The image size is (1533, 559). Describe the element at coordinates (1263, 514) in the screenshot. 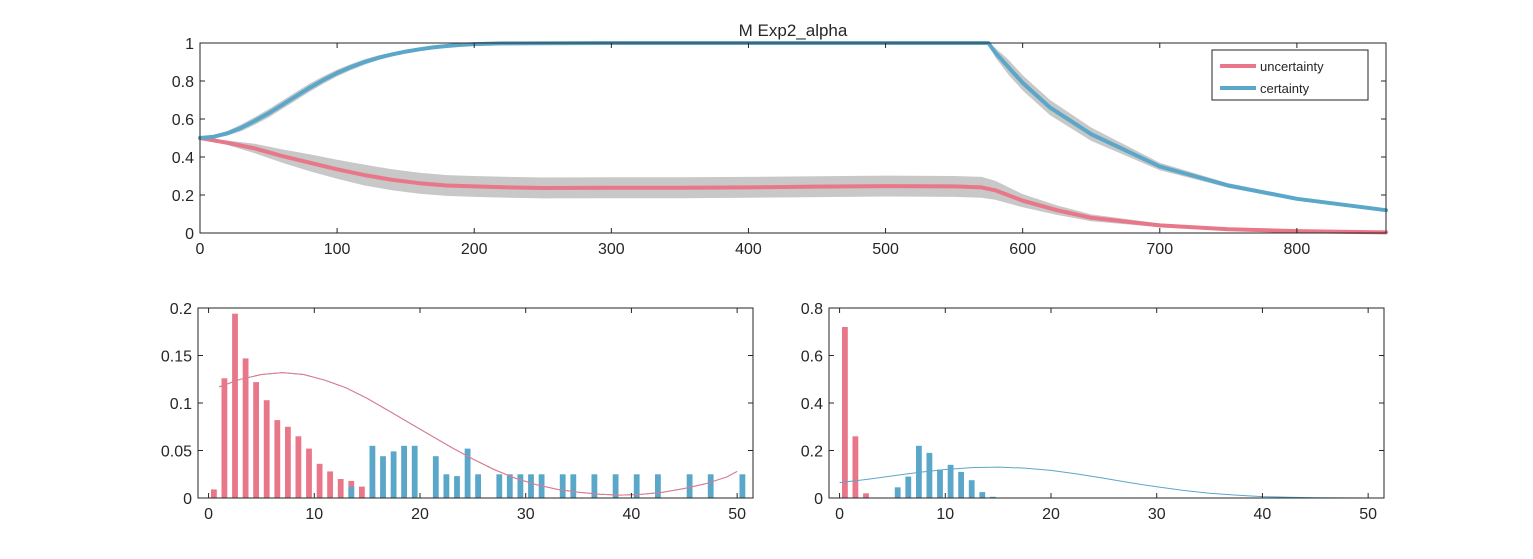

I see `br-x-tick-label: 40` at that location.